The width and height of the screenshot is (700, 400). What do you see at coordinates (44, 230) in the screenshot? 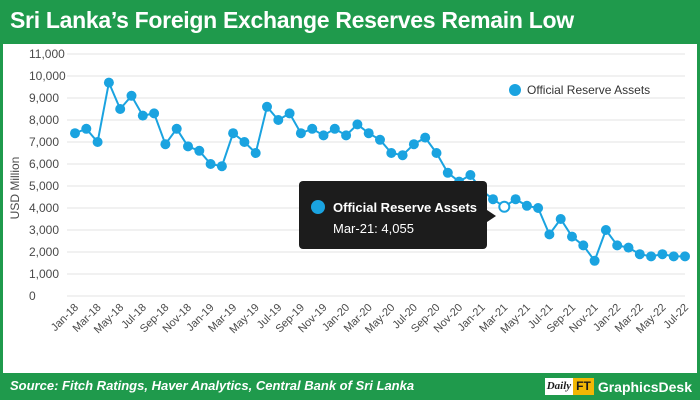
I see `y-tick-label: 3,000` at bounding box center [44, 230].